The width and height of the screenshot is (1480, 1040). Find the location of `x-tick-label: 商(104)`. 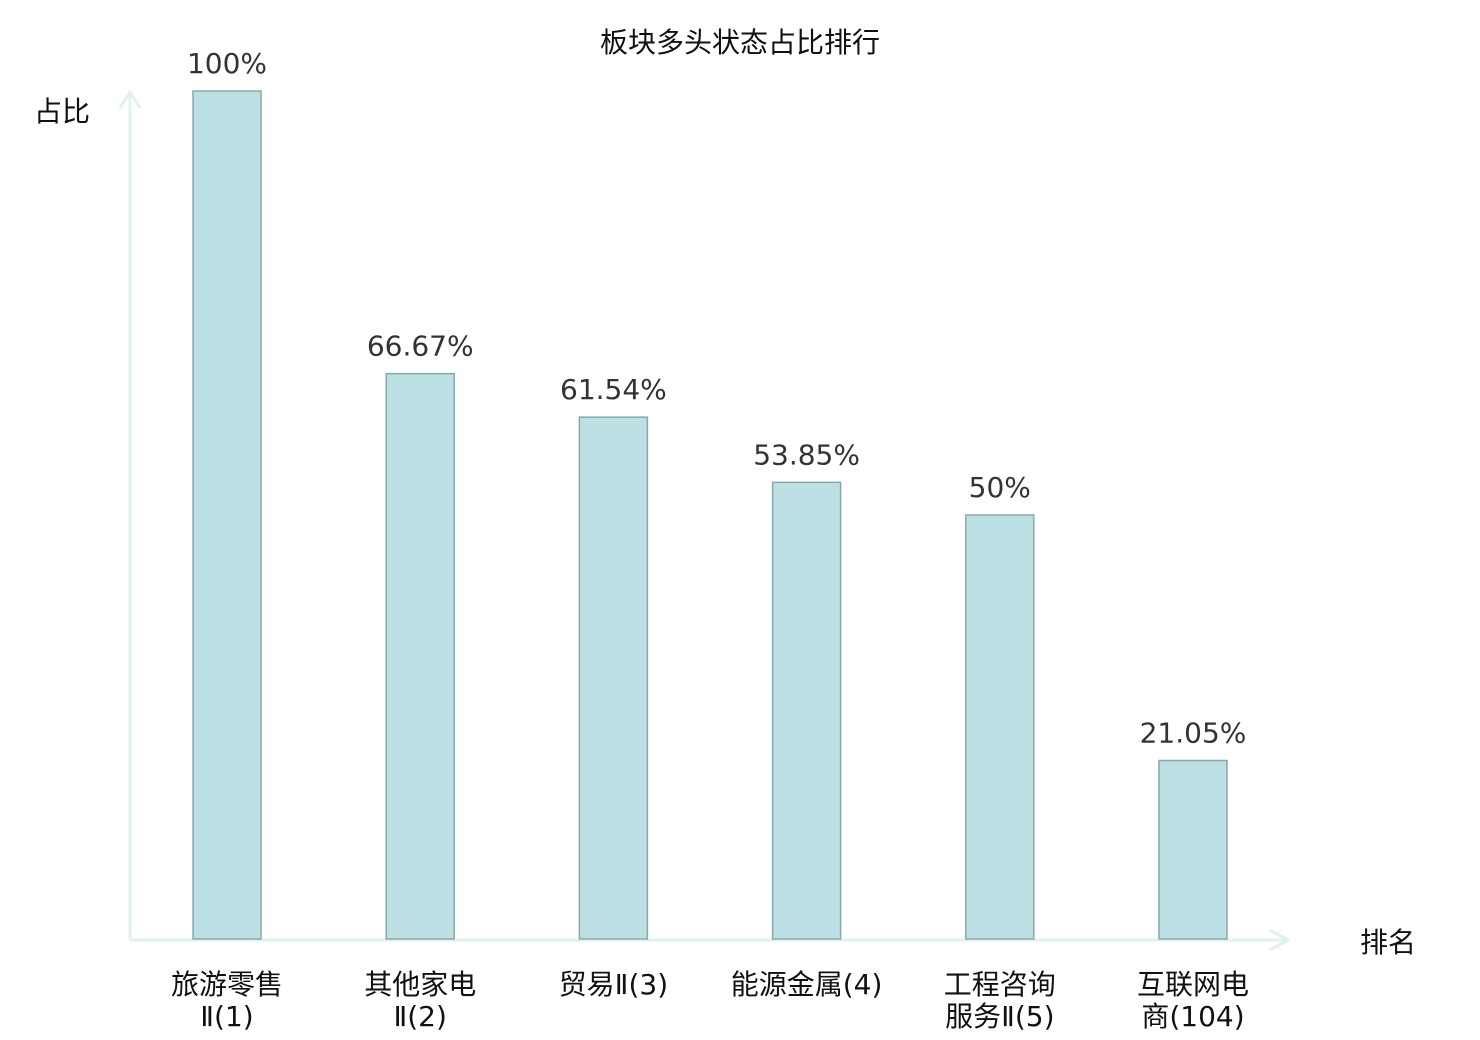

x-tick-label: 商(104) is located at coordinates (1192, 1016).